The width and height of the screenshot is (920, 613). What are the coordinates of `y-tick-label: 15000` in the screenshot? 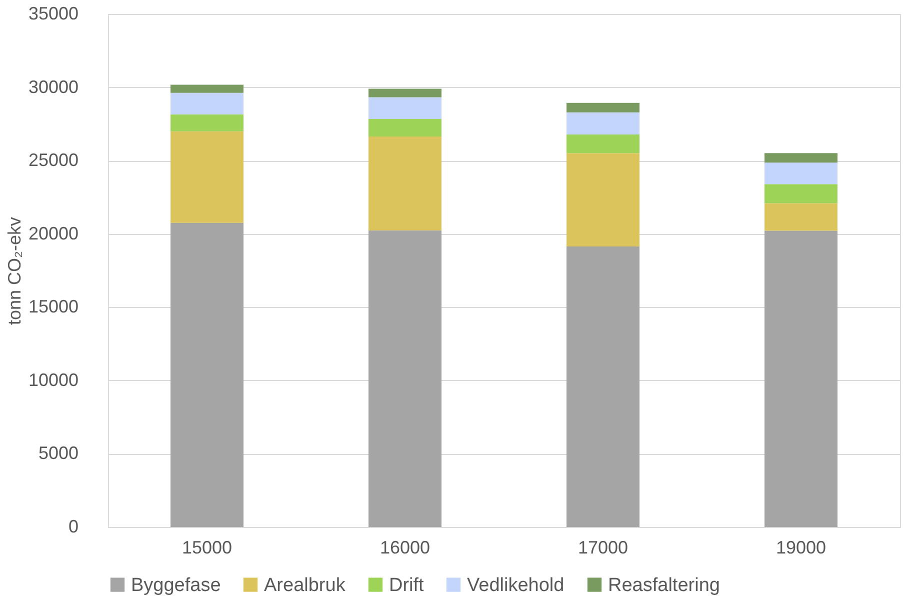 It's located at (53, 306).